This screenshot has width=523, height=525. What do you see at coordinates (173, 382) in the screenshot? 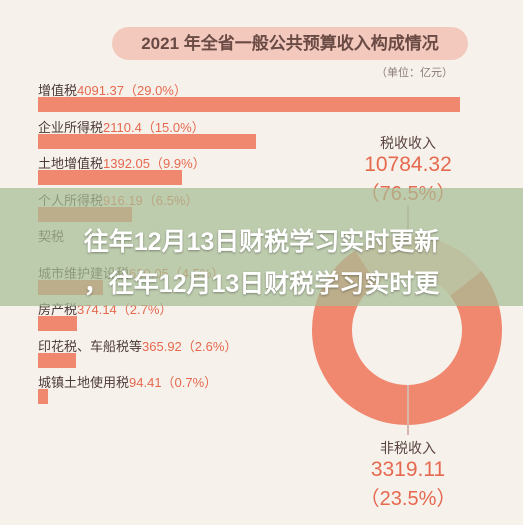
I see `category-value-label: 94.41（0.7%）` at bounding box center [173, 382].